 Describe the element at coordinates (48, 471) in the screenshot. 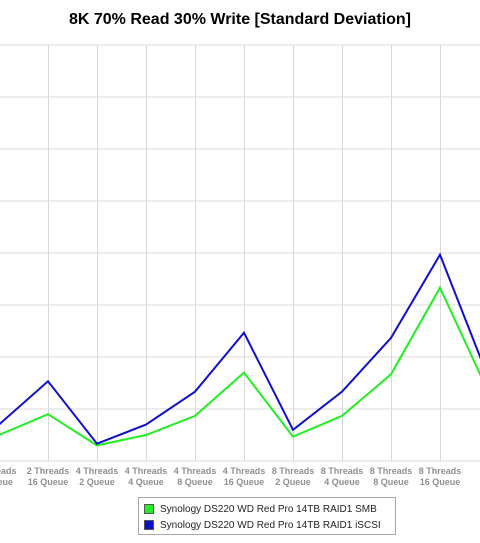

I see `x-tick-label: 2 Threads` at that location.